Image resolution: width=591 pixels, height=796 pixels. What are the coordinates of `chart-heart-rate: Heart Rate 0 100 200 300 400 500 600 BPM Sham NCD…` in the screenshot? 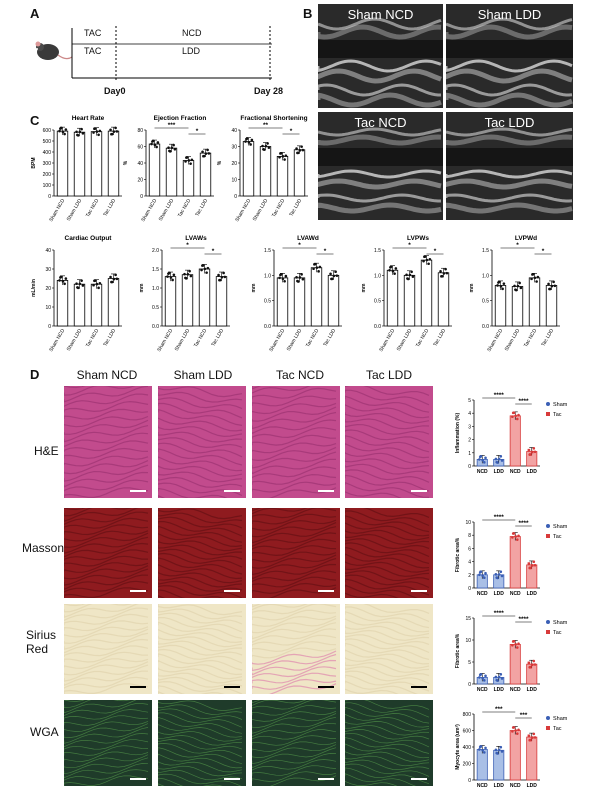 It's located at (76, 169).